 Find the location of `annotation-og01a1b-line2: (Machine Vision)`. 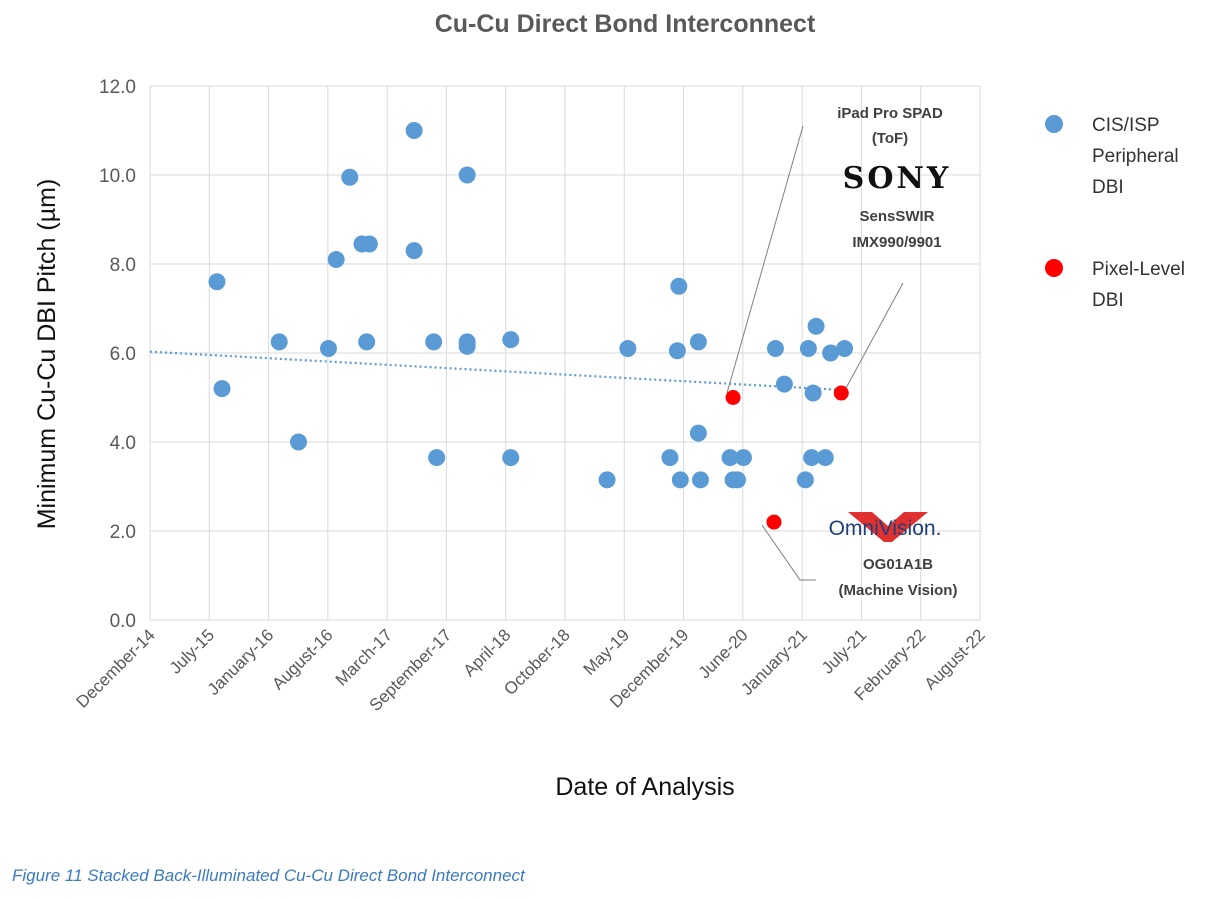

annotation-og01a1b-line2: (Machine Vision) is located at coordinates (898, 590).